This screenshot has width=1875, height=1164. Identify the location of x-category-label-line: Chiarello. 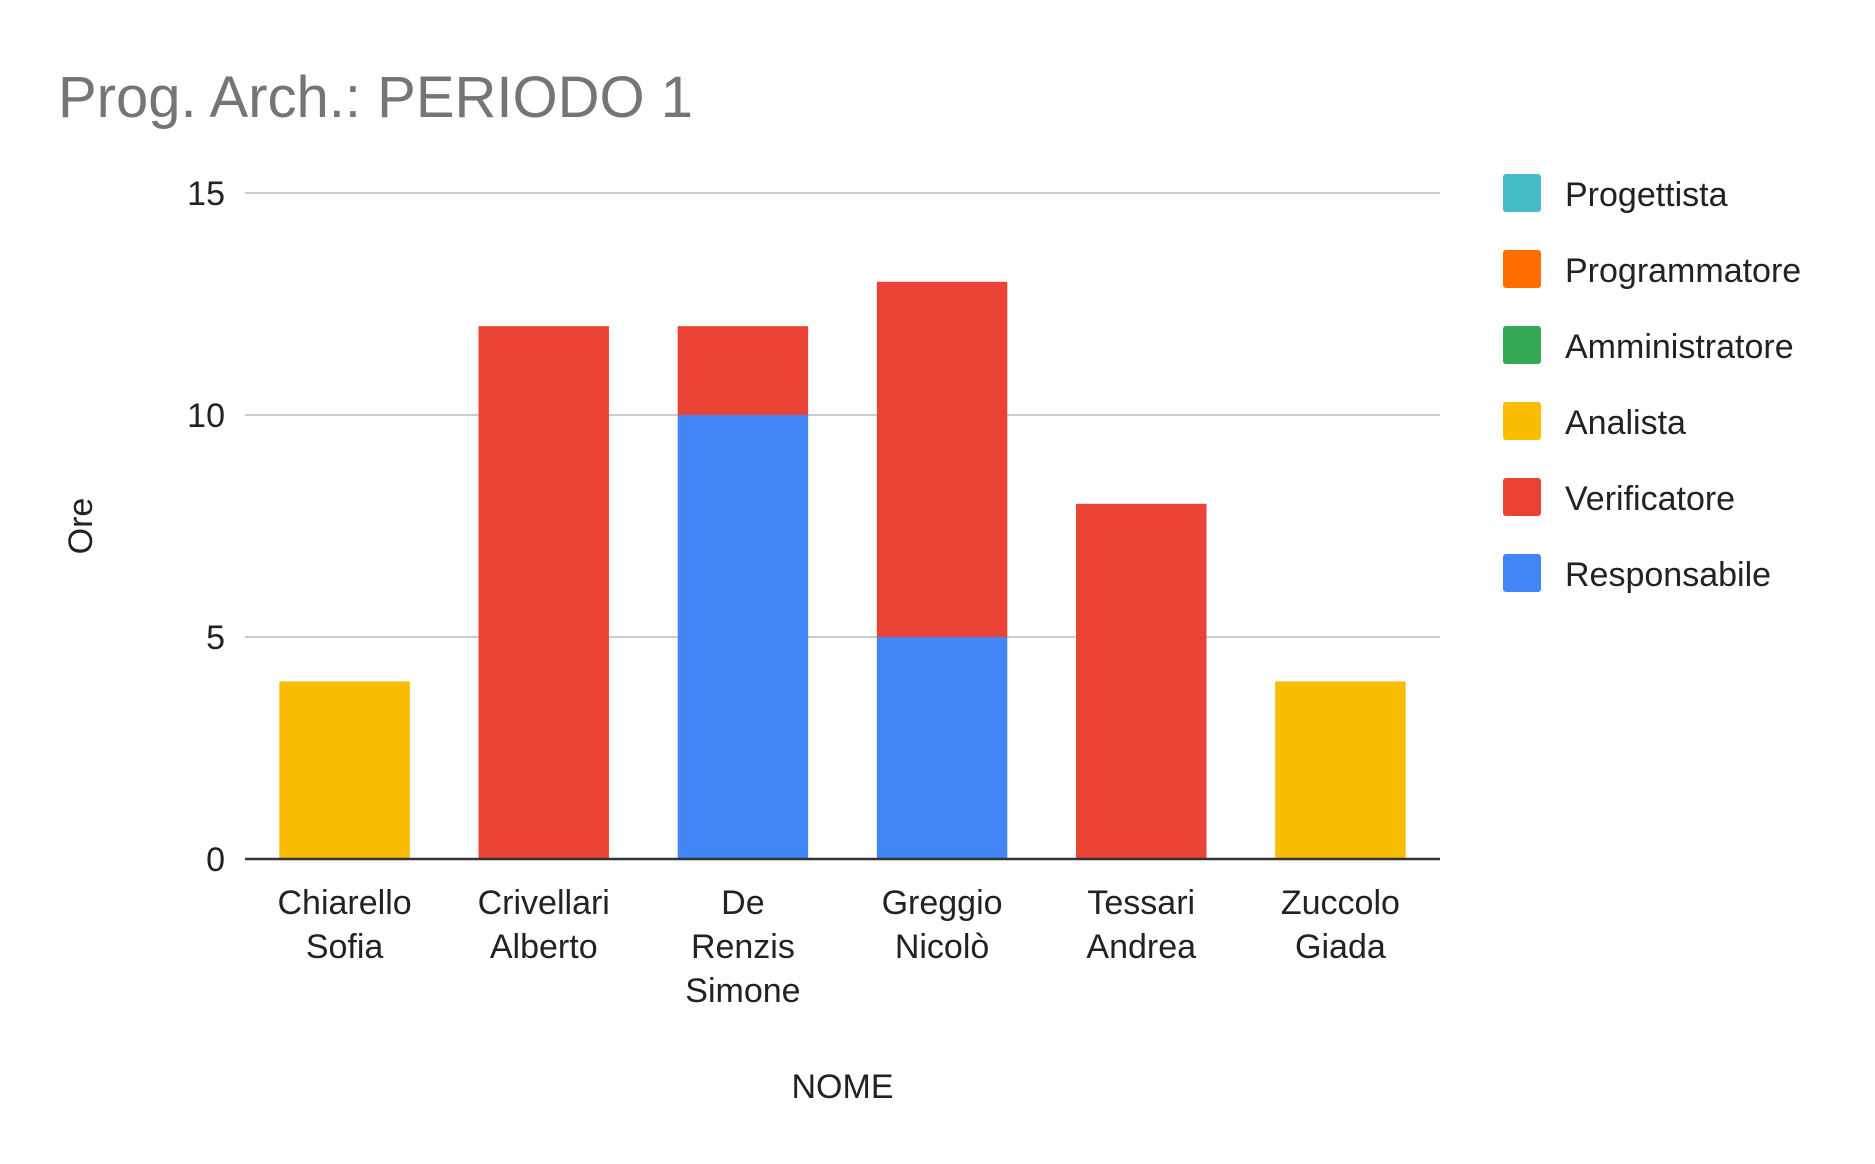
(344, 903).